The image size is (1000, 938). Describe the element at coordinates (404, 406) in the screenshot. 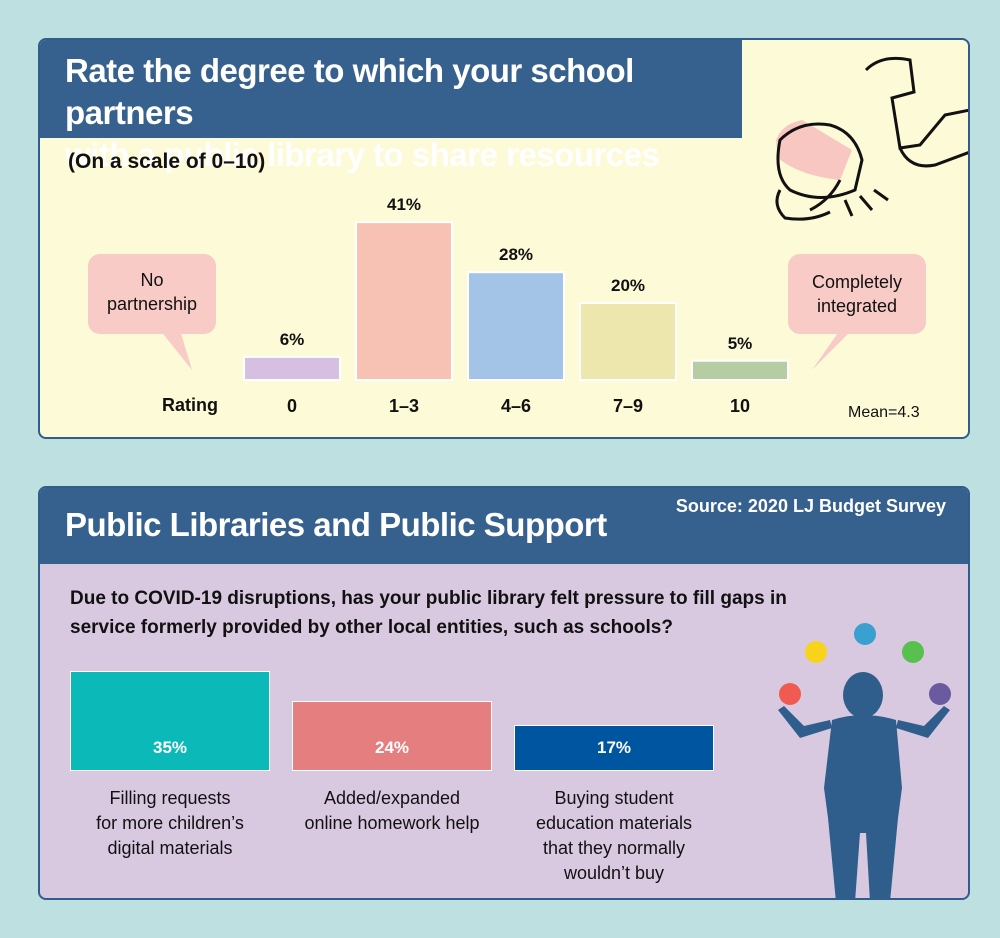

I see `rating-tick-1: 1–3` at that location.